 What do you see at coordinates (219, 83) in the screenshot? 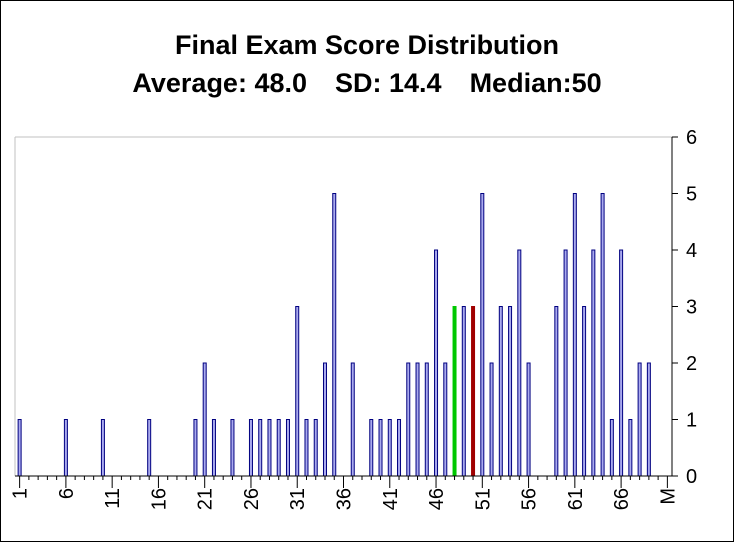
I see `average-stat: Average: 48.0` at bounding box center [219, 83].